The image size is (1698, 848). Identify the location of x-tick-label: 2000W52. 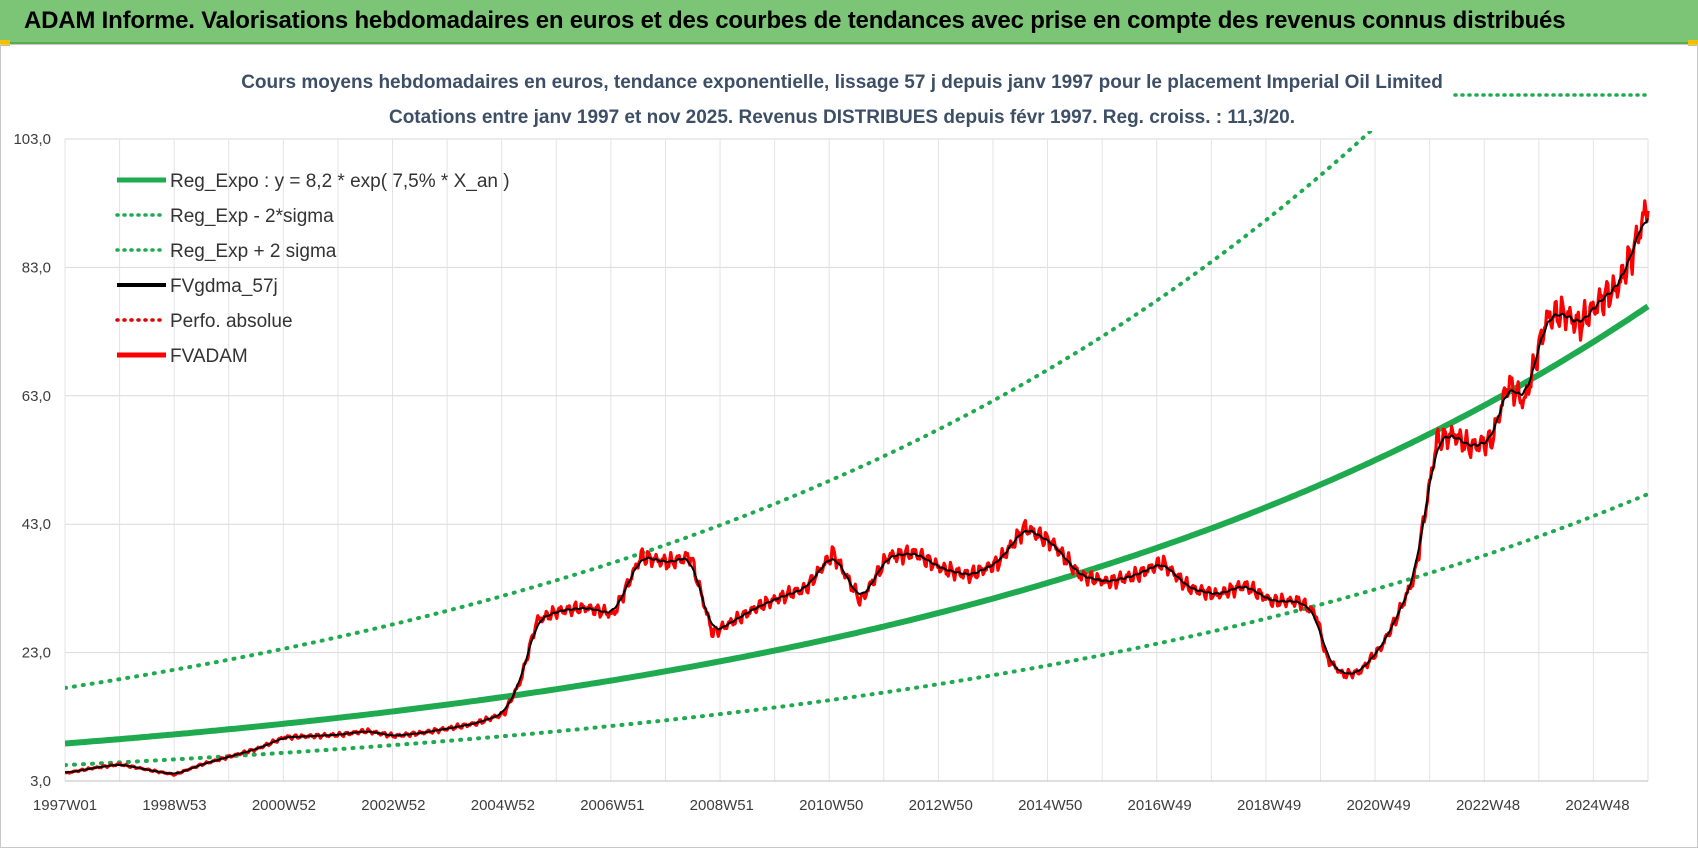
(284, 805).